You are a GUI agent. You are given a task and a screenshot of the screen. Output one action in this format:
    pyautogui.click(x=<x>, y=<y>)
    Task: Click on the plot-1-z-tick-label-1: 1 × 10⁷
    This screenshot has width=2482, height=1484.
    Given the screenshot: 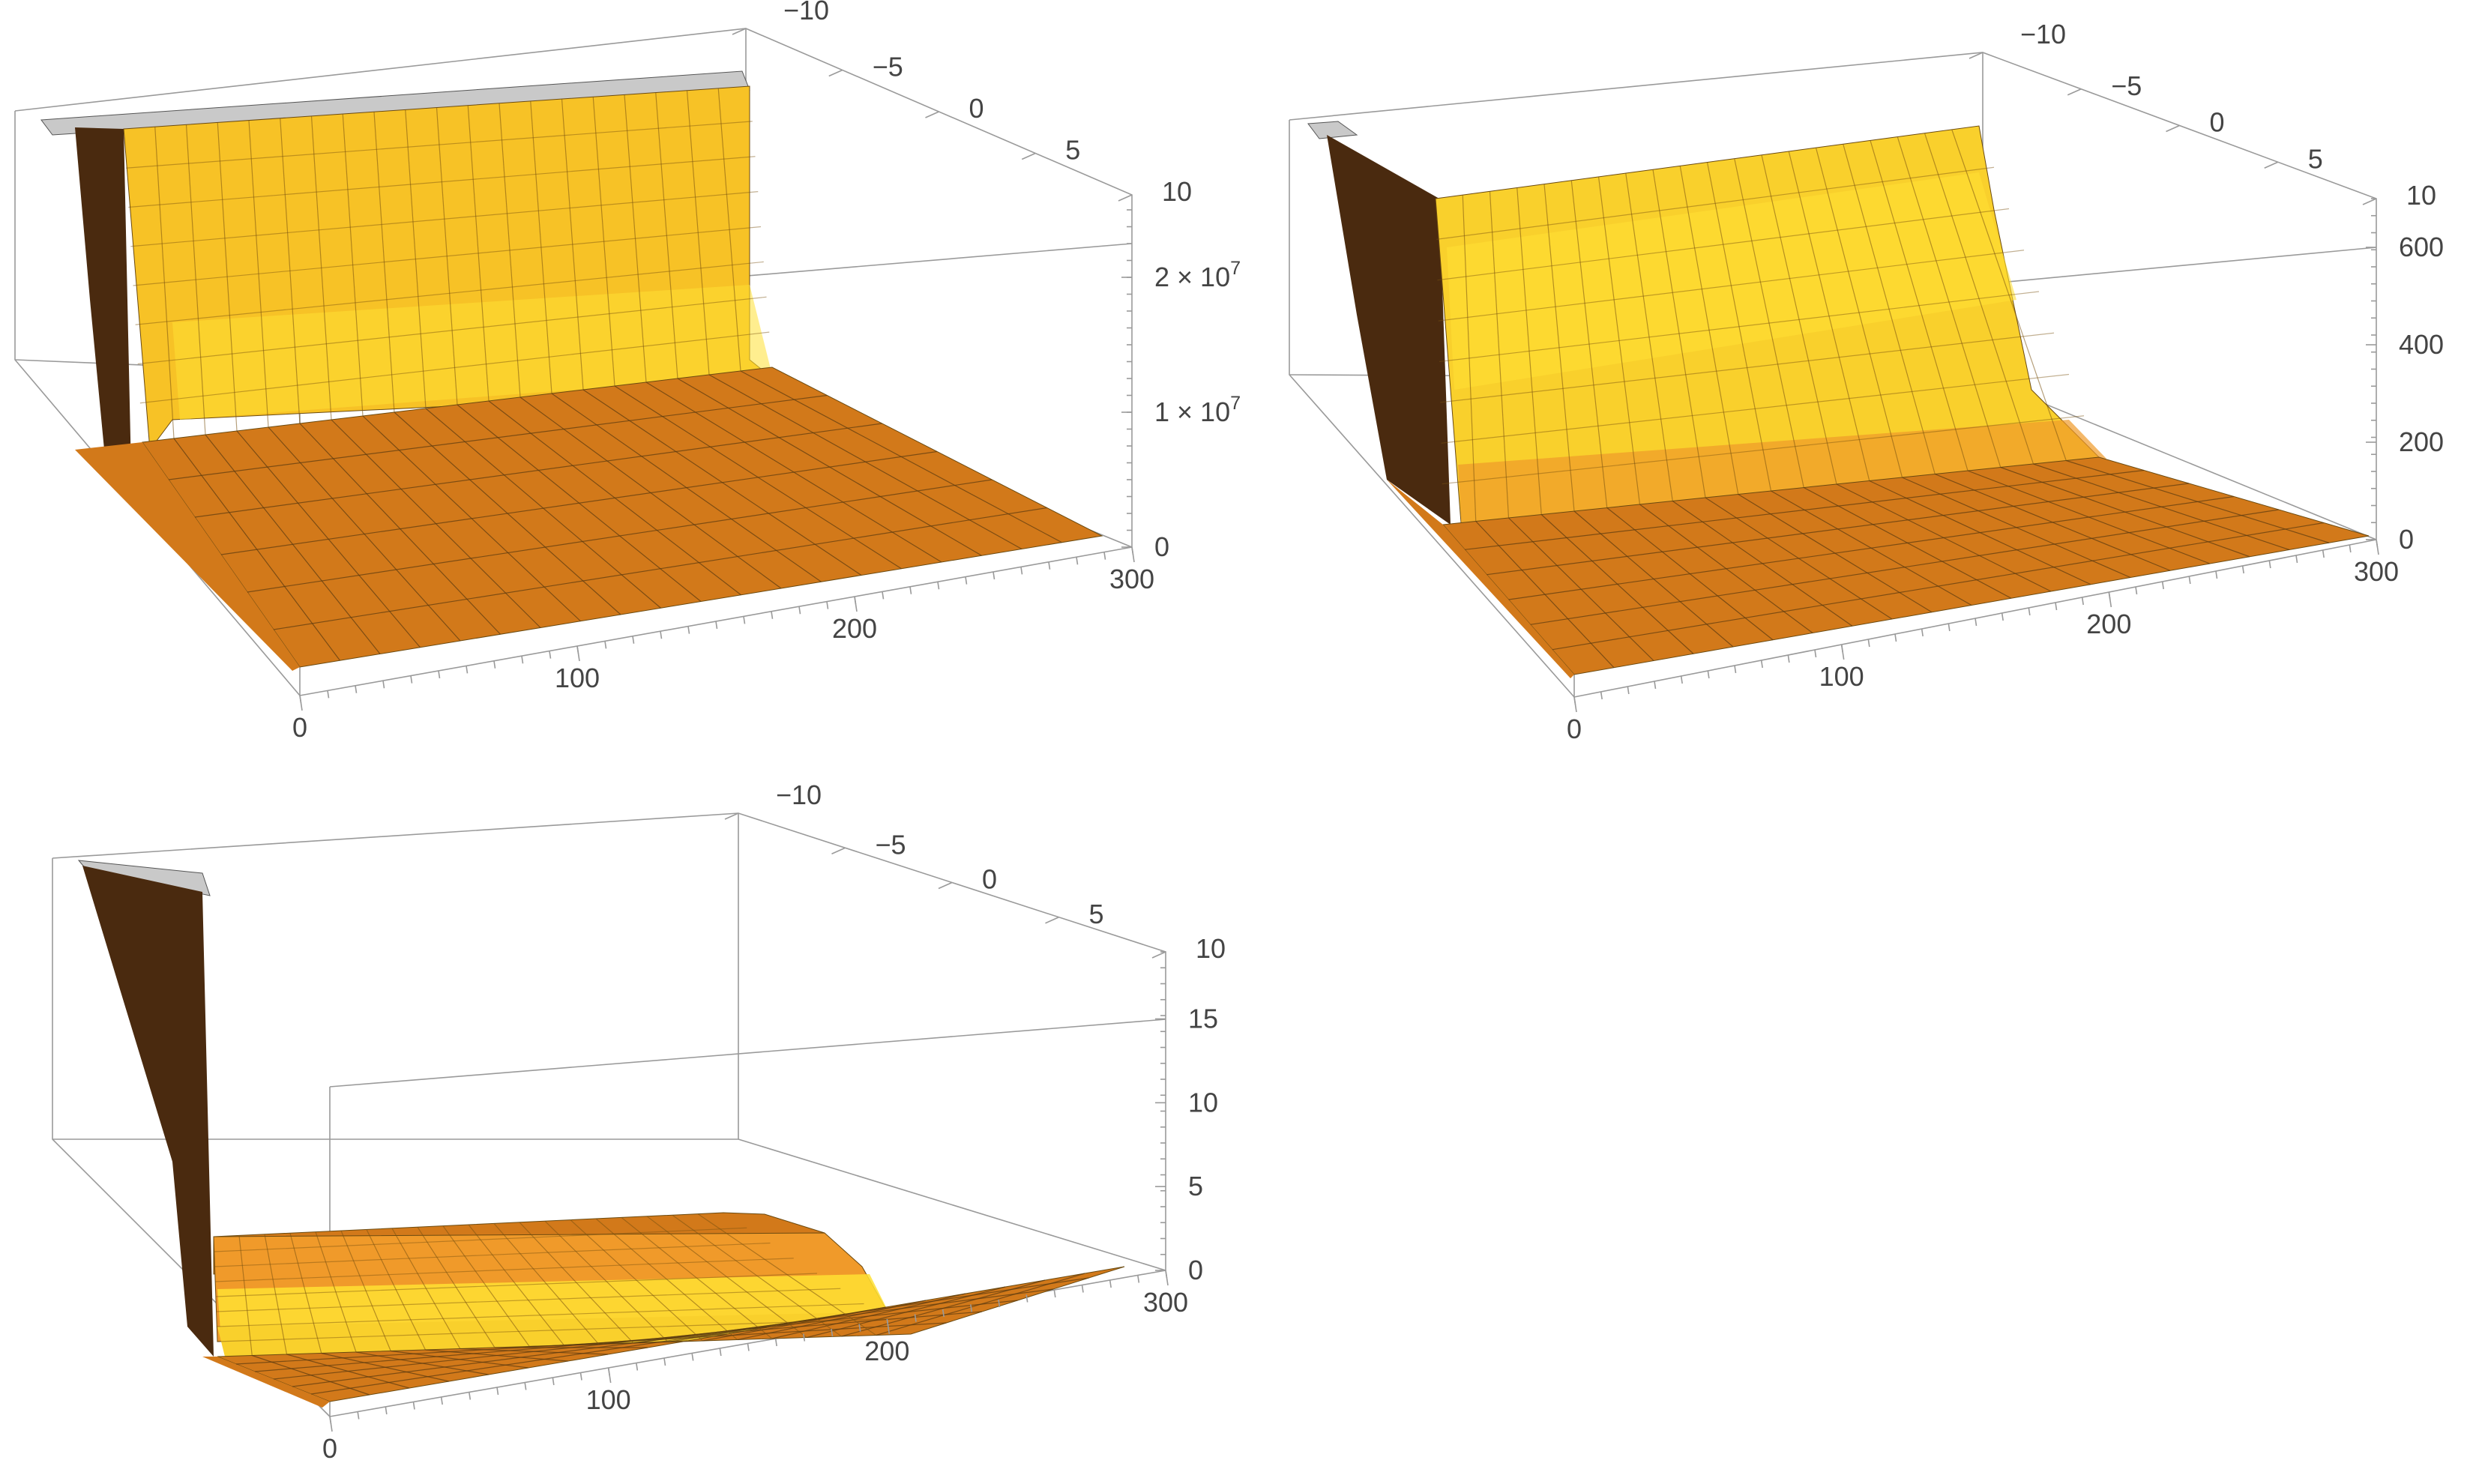 What is the action you would take?
    pyautogui.click(x=1197, y=410)
    